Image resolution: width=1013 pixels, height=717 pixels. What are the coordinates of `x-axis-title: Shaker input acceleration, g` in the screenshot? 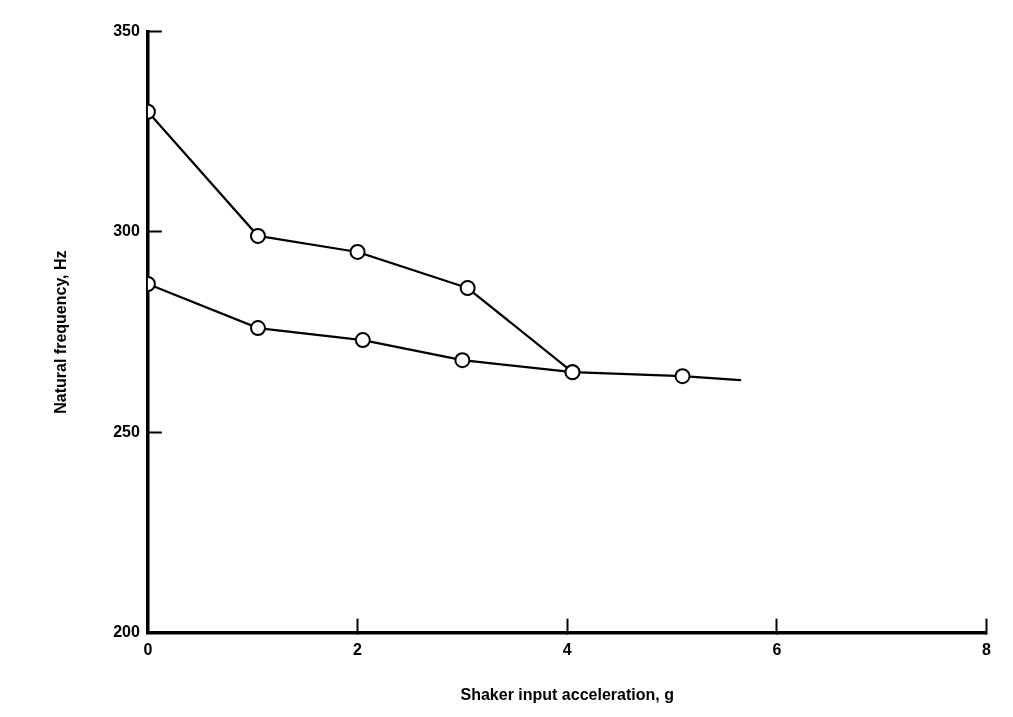 It's located at (567, 694).